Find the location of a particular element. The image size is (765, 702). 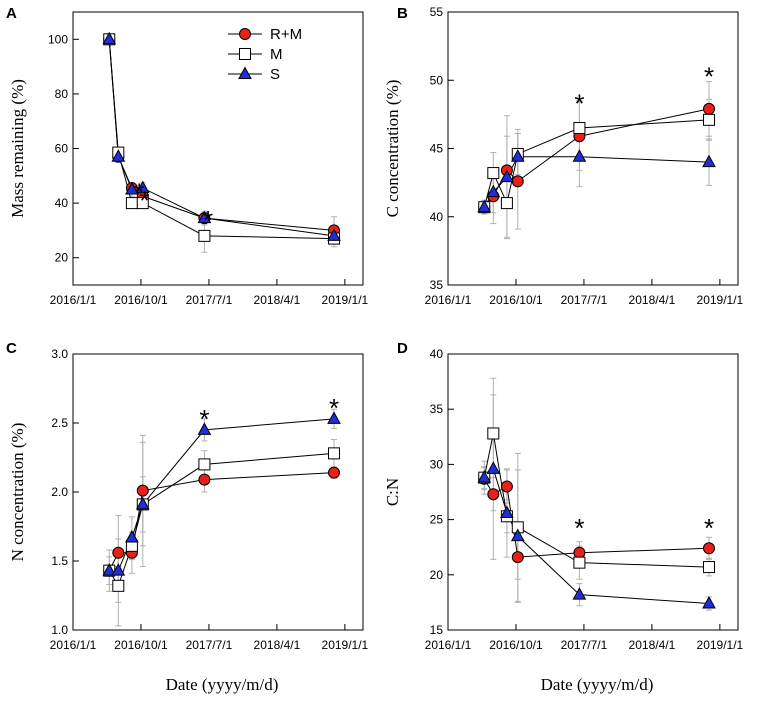

y-tick-label: 45 is located at coordinates (437, 149).